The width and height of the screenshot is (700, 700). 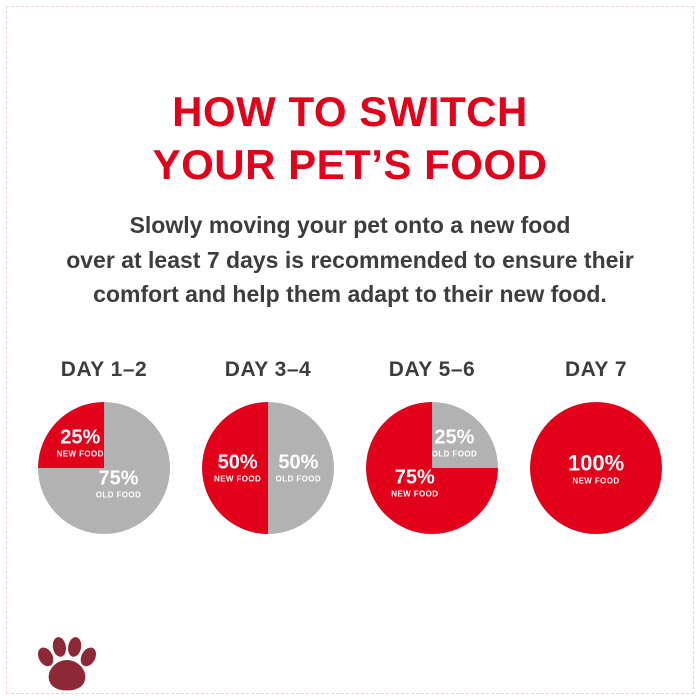 What do you see at coordinates (596, 463) in the screenshot?
I see `slice-percent: 100%` at bounding box center [596, 463].